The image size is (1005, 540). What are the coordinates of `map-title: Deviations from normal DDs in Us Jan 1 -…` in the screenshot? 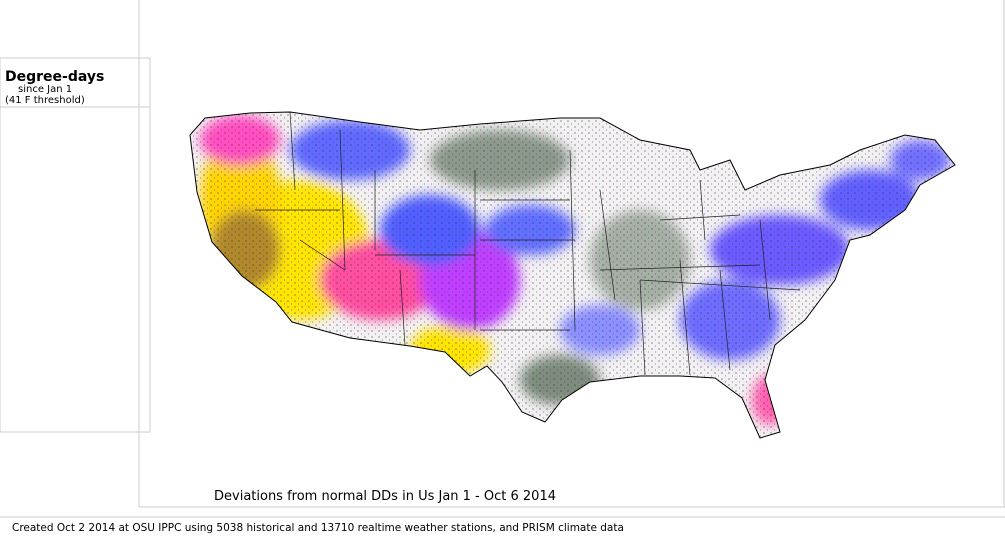 It's located at (385, 496).